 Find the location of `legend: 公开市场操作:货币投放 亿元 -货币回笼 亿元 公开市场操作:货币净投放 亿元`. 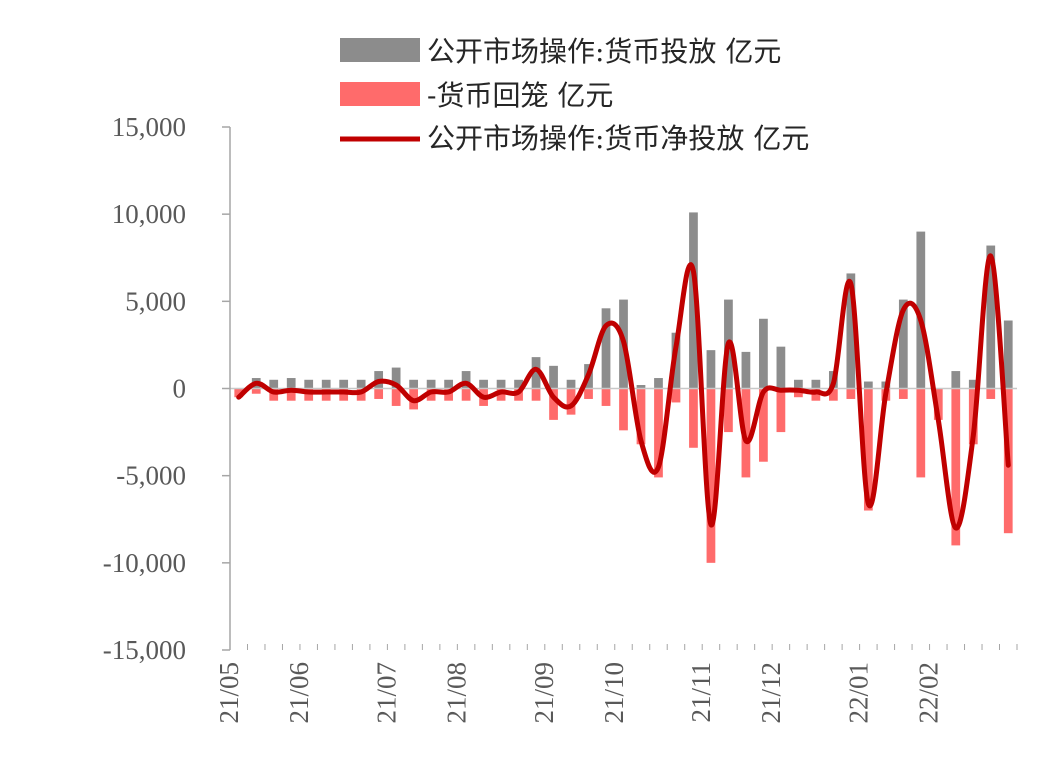

legend: 公开市场操作:货币投放 亿元 -货币回笼 亿元 公开市场操作:货币净投放 亿元 is located at coordinates (574, 95).